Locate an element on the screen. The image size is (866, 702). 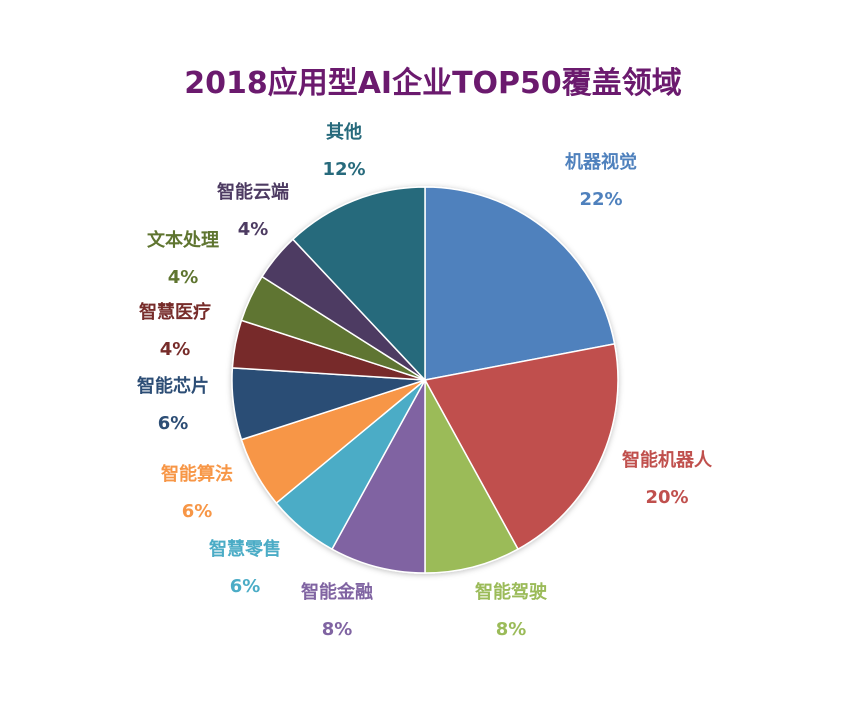
slice-name-label: 智慧医疗 is located at coordinates (175, 312).